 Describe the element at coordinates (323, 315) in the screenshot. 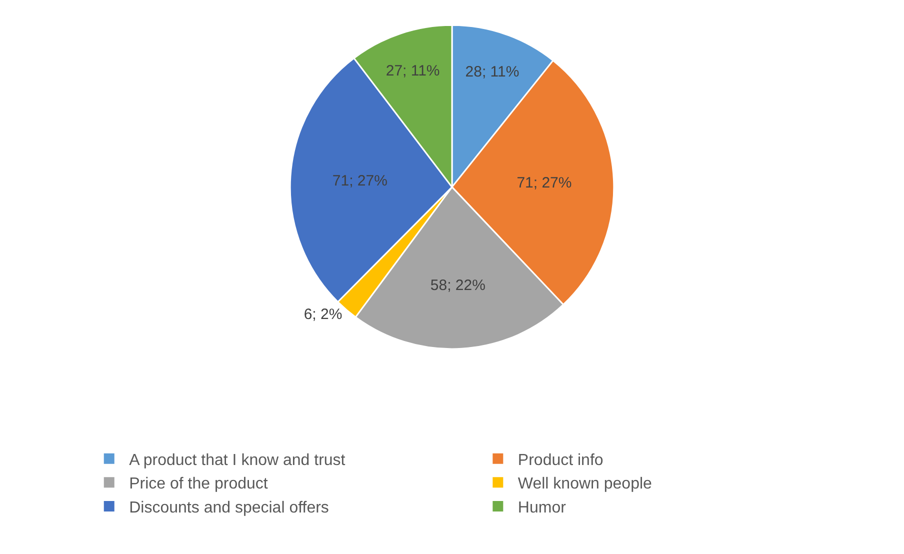

I see `data-label: 6; 2%` at that location.